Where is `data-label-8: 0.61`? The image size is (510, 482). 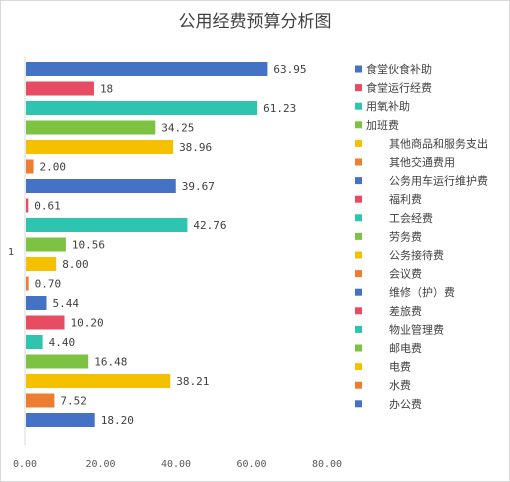
data-label-8: 0.61 is located at coordinates (47, 206).